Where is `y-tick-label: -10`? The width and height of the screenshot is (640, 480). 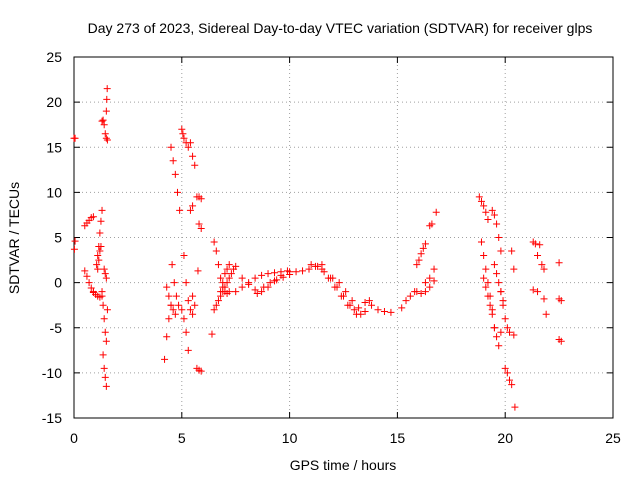
y-tick-label: -10 is located at coordinates (52, 373).